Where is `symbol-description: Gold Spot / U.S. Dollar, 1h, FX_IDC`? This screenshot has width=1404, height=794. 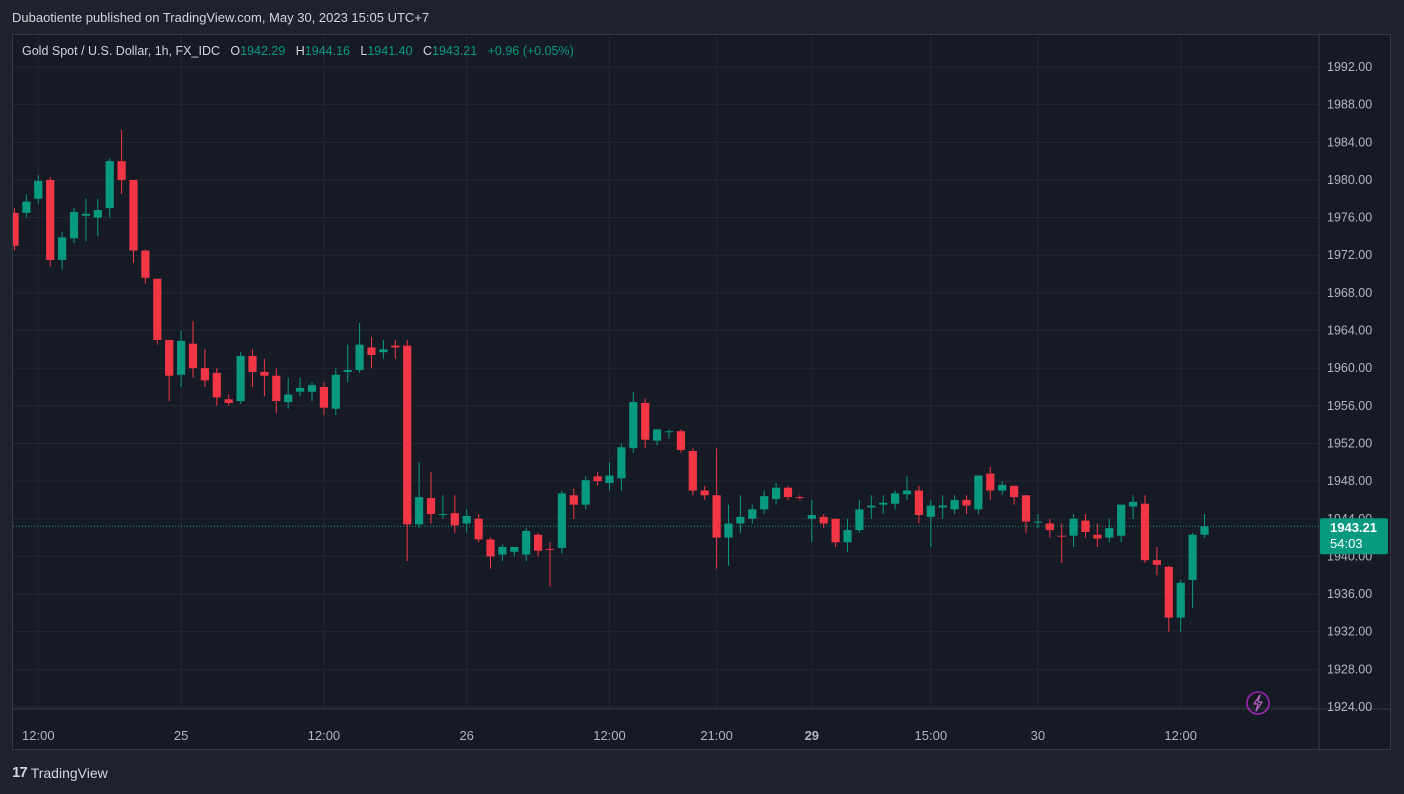 symbol-description: Gold Spot / U.S. Dollar, 1h, FX_IDC is located at coordinates (121, 51).